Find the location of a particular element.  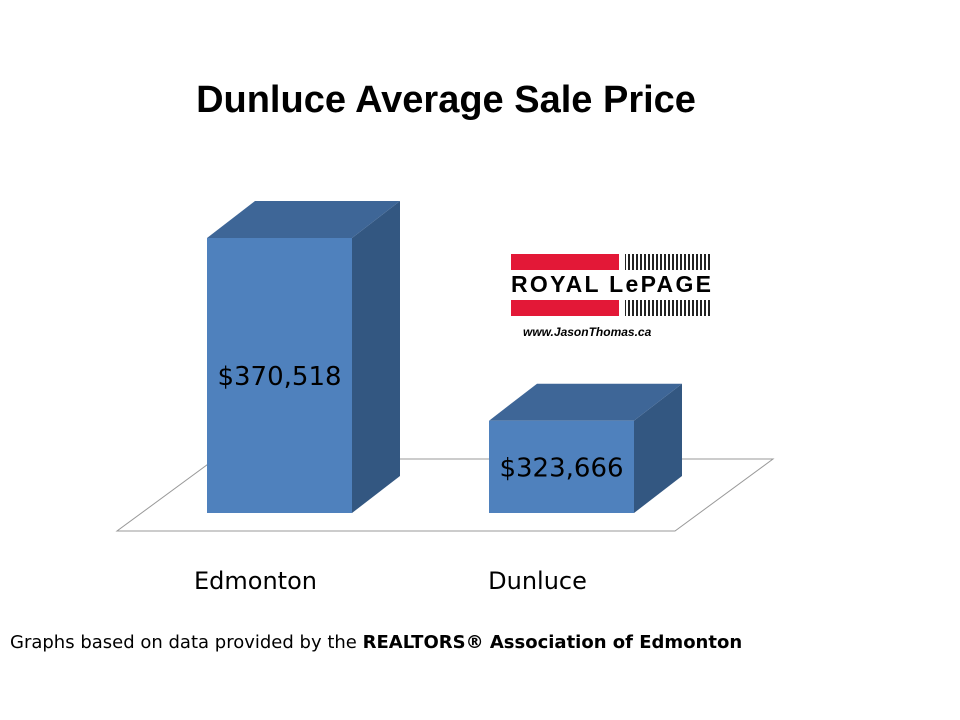

logo-brand: ROYAL LePAGE is located at coordinates (611, 284).